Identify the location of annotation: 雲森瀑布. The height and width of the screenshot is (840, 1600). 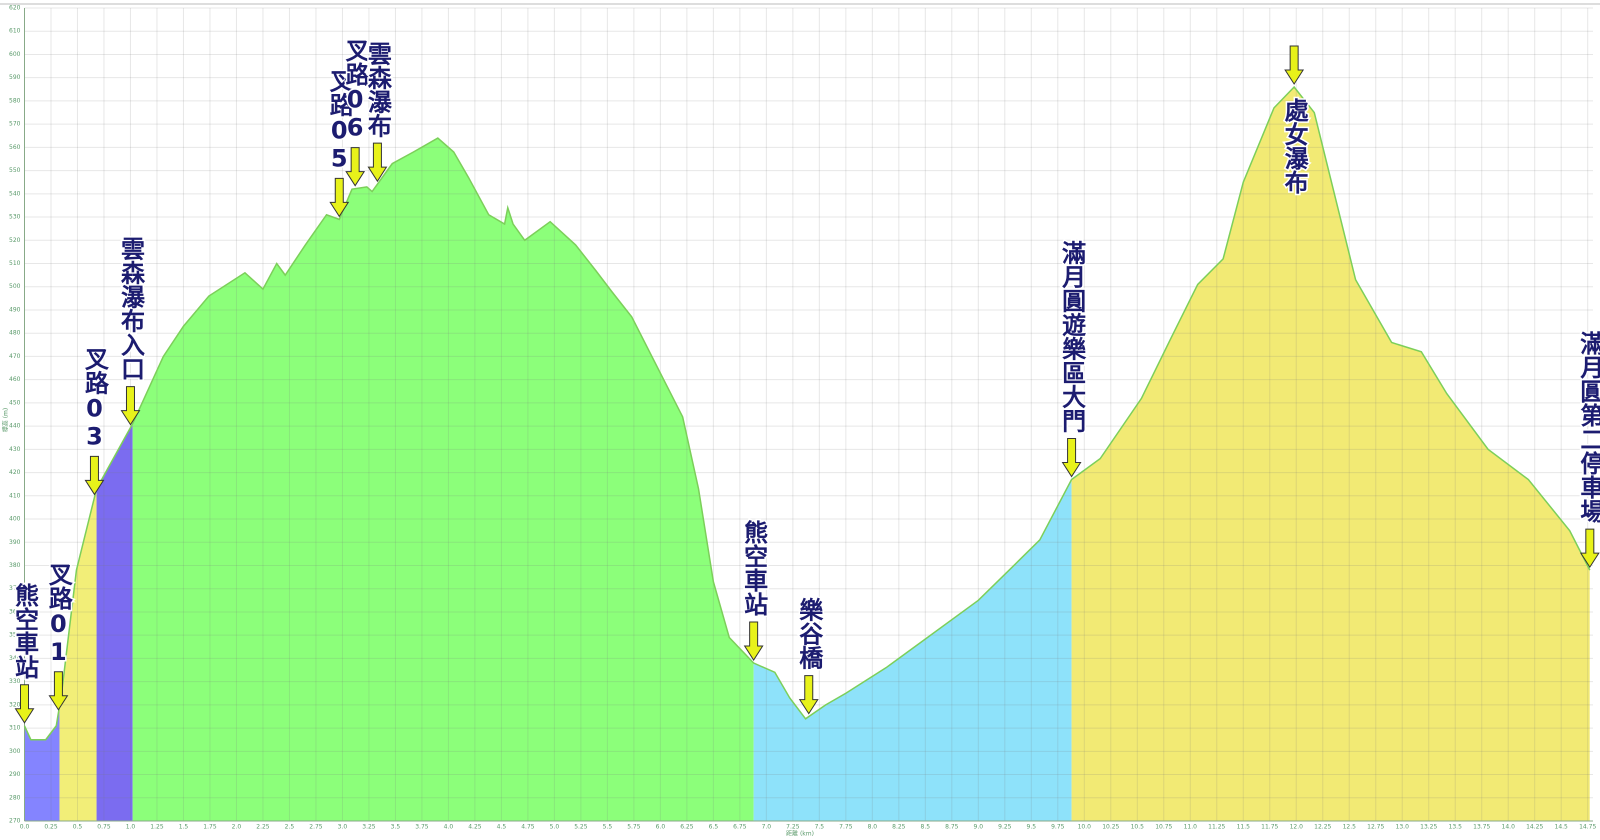
(377, 89).